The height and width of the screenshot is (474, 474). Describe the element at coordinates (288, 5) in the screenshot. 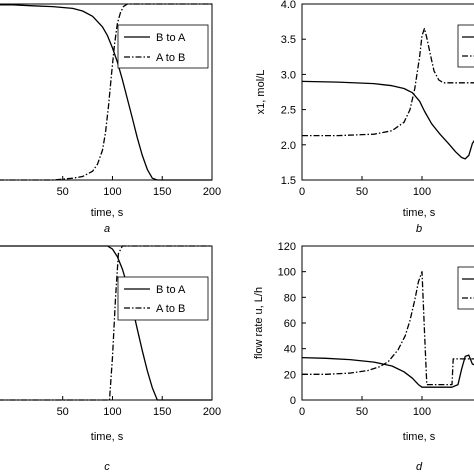

I see `y-tick-label: 4.0` at that location.